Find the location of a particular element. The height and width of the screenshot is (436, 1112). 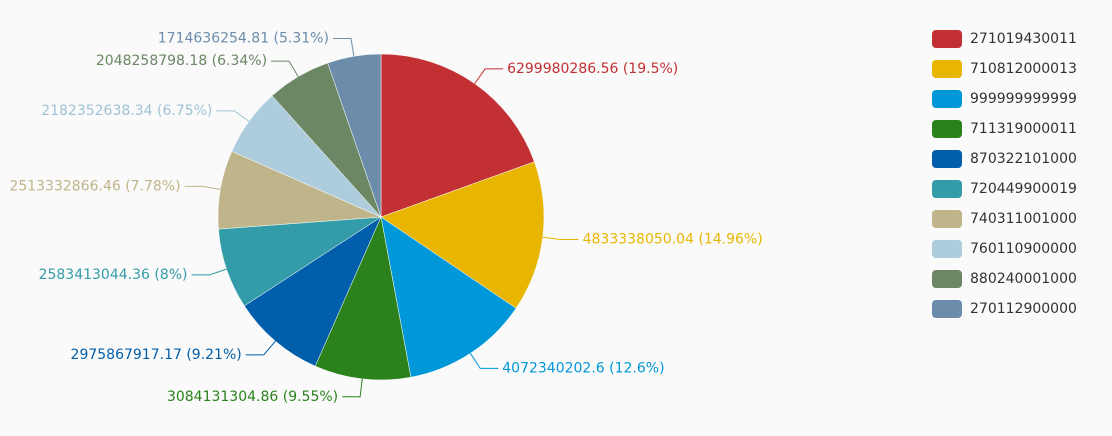

data-label: 2182352638.34 (6.75%) is located at coordinates (126, 111).